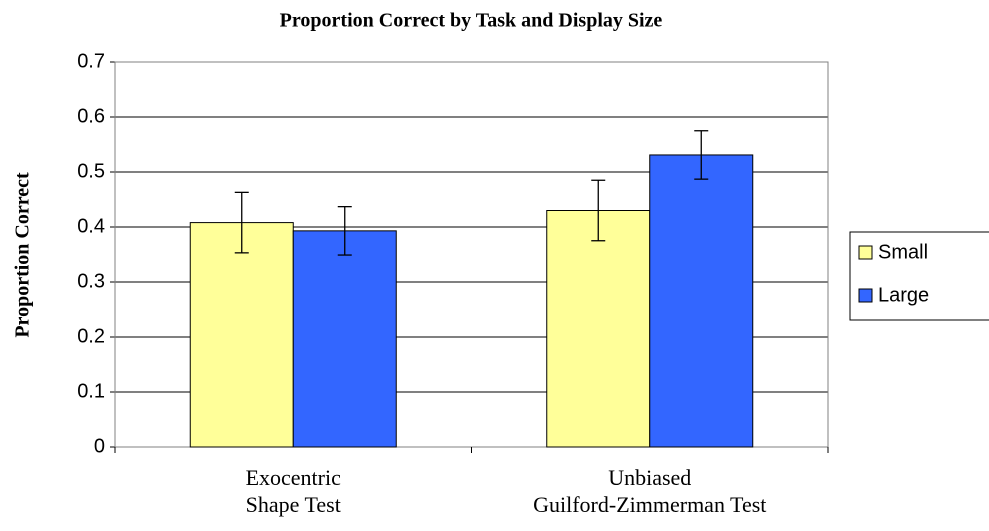 The width and height of the screenshot is (989, 531). I want to click on y-tick-label: 0.1, so click(91, 391).